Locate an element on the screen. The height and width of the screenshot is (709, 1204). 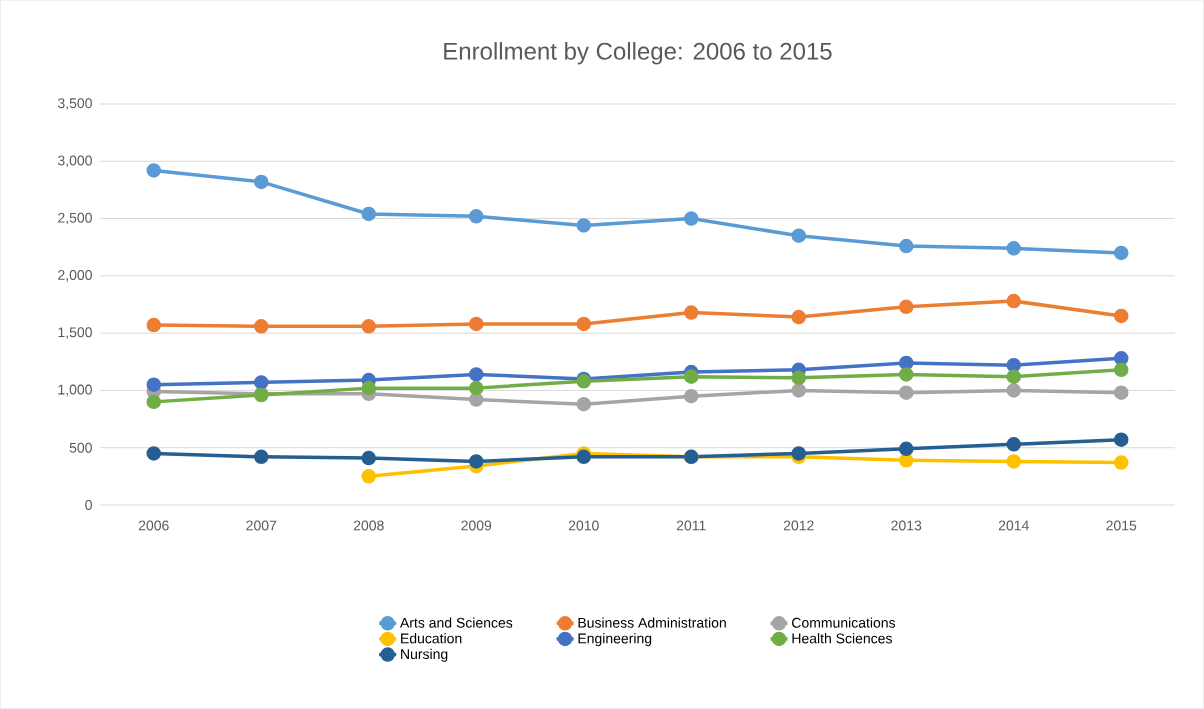
chart-title: Enrollment by College: 2006 to 2015 is located at coordinates (638, 53).